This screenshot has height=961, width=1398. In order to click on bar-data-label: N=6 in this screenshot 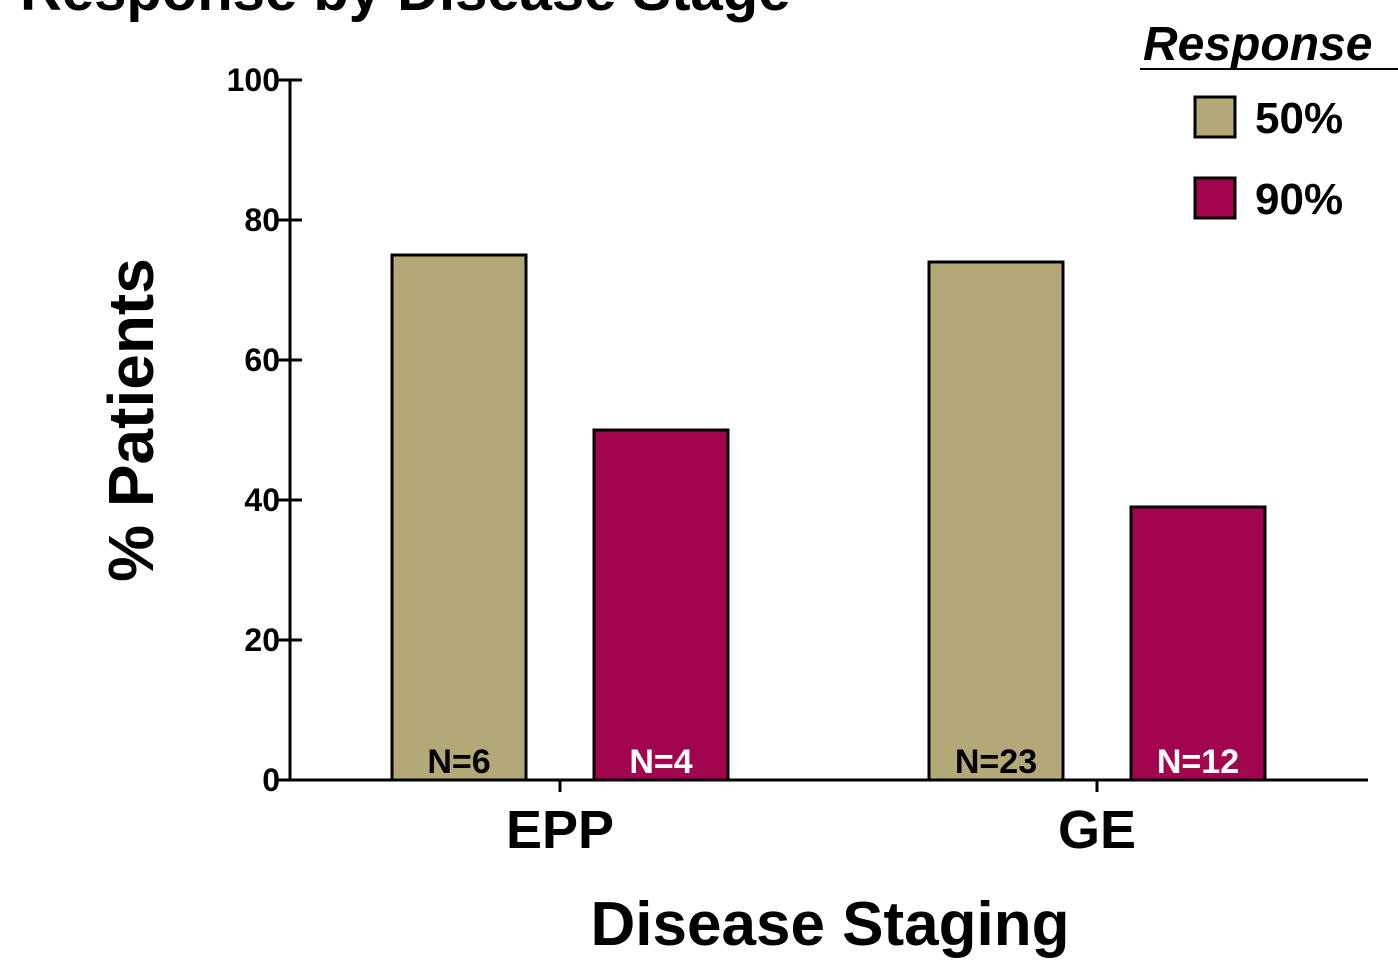, I will do `click(458, 762)`.